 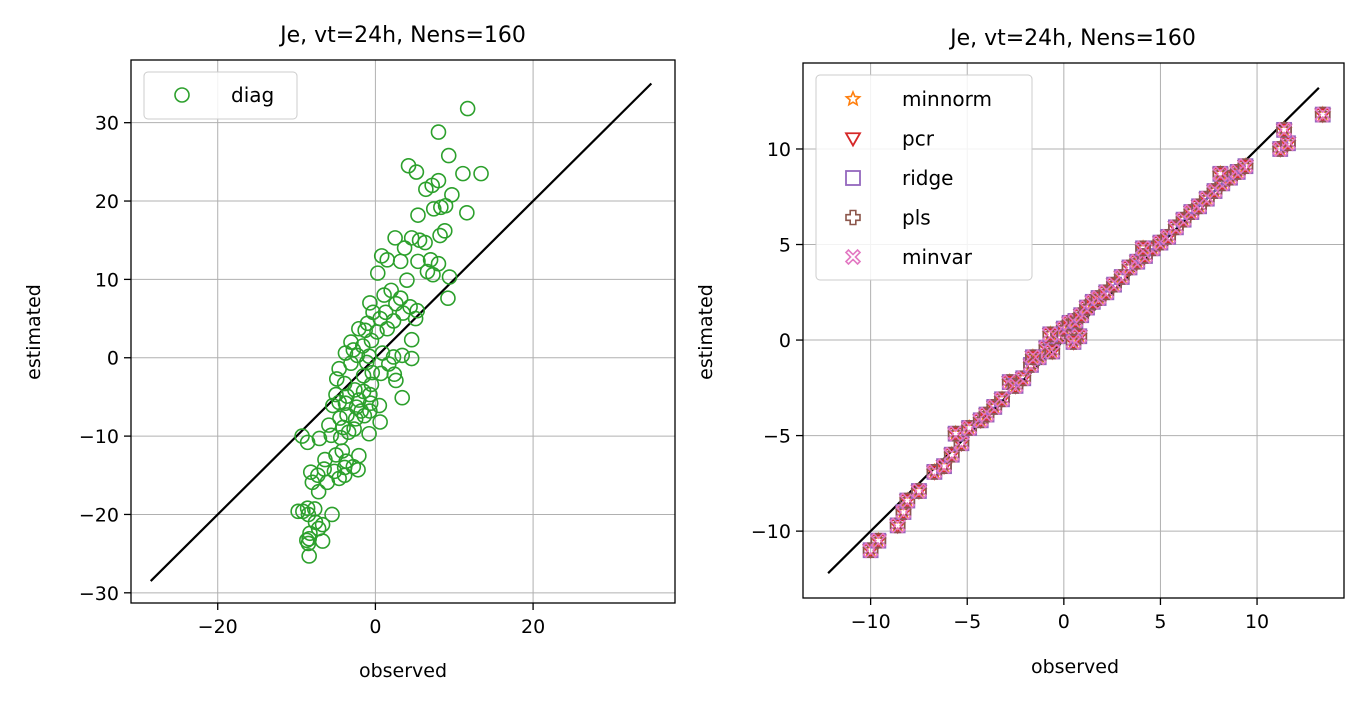 What do you see at coordinates (105, 359) in the screenshot?
I see `left-y-ticks: −30 −20 −10 0 10 20 30` at bounding box center [105, 359].